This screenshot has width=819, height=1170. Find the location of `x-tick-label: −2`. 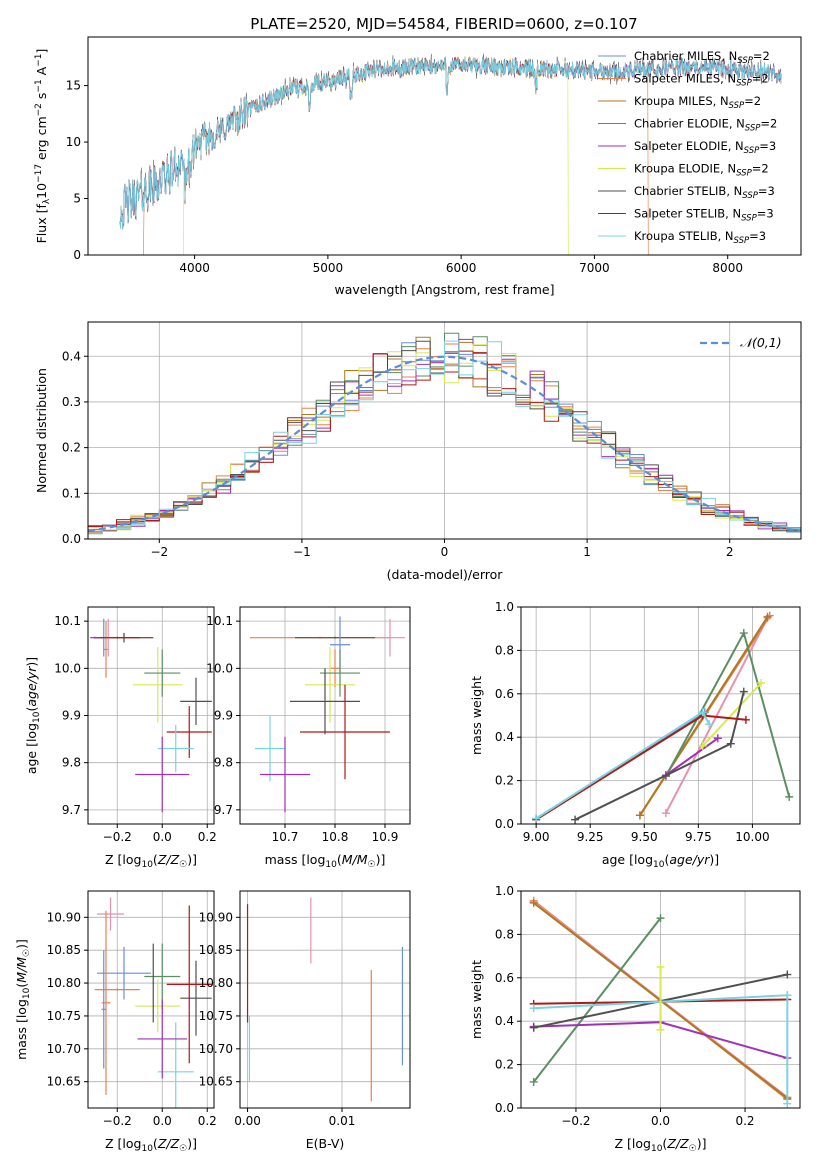

x-tick-label: −2 is located at coordinates (159, 552).